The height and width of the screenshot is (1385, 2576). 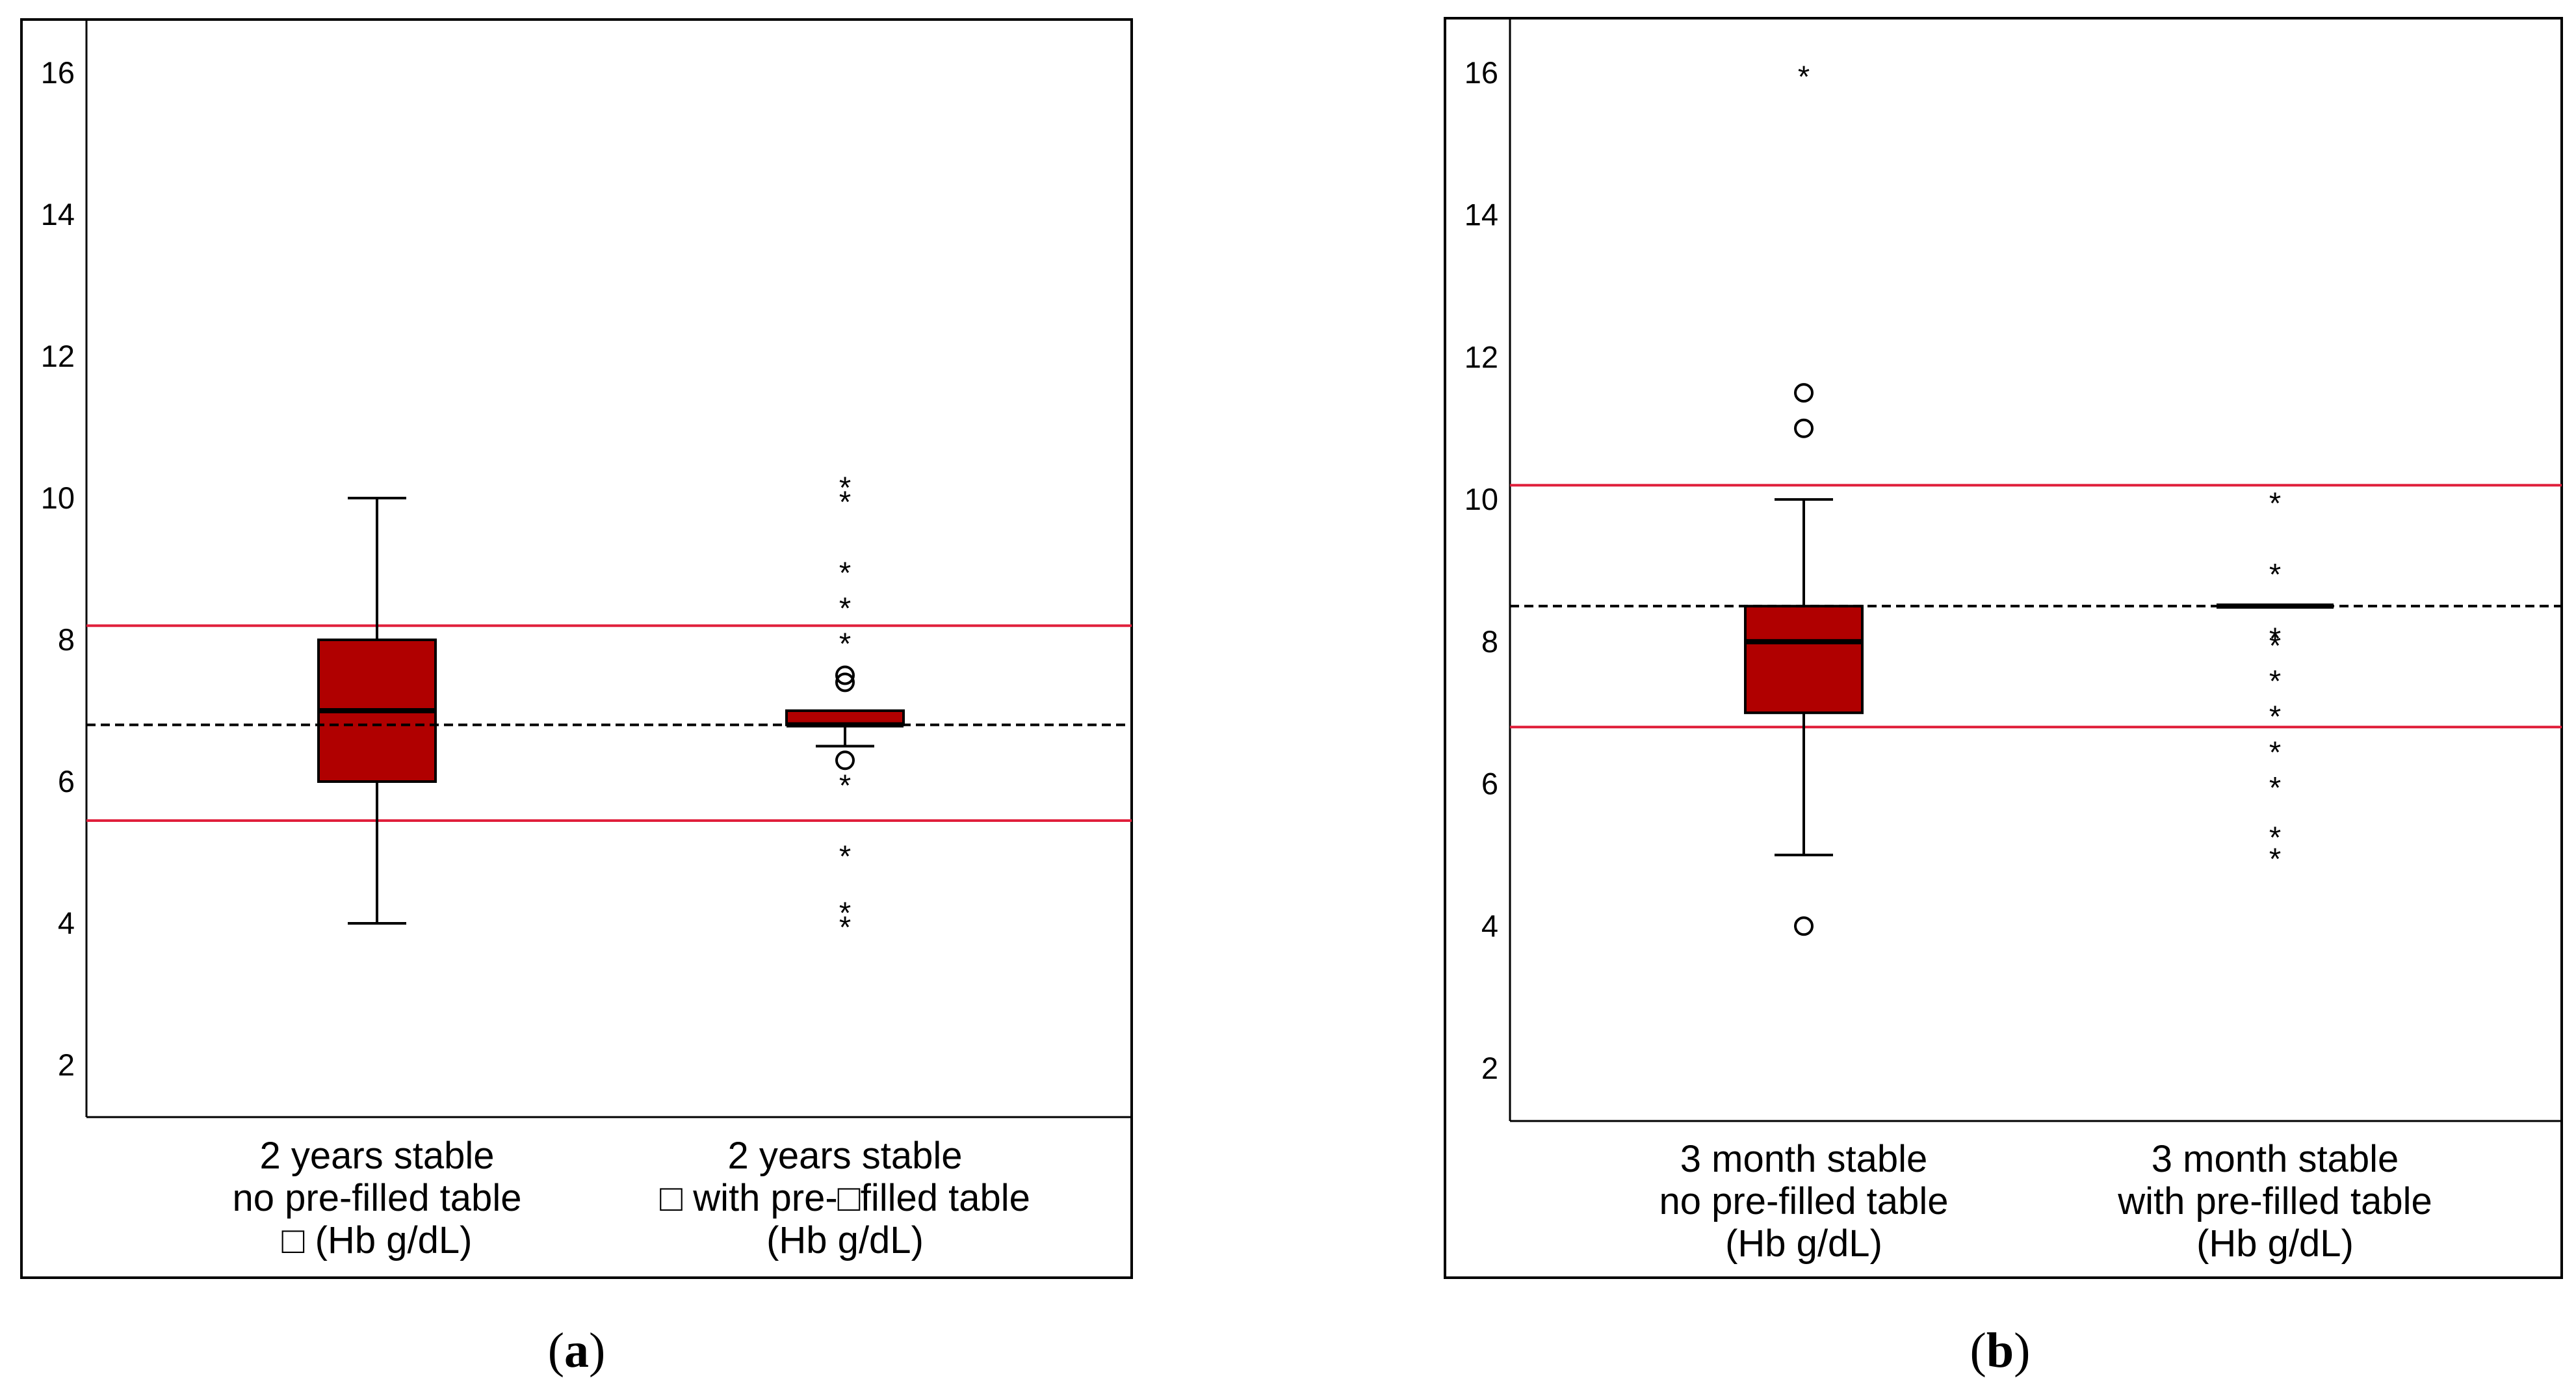 What do you see at coordinates (66, 781) in the screenshot?
I see `panel-a-ytick-label-6: 6` at bounding box center [66, 781].